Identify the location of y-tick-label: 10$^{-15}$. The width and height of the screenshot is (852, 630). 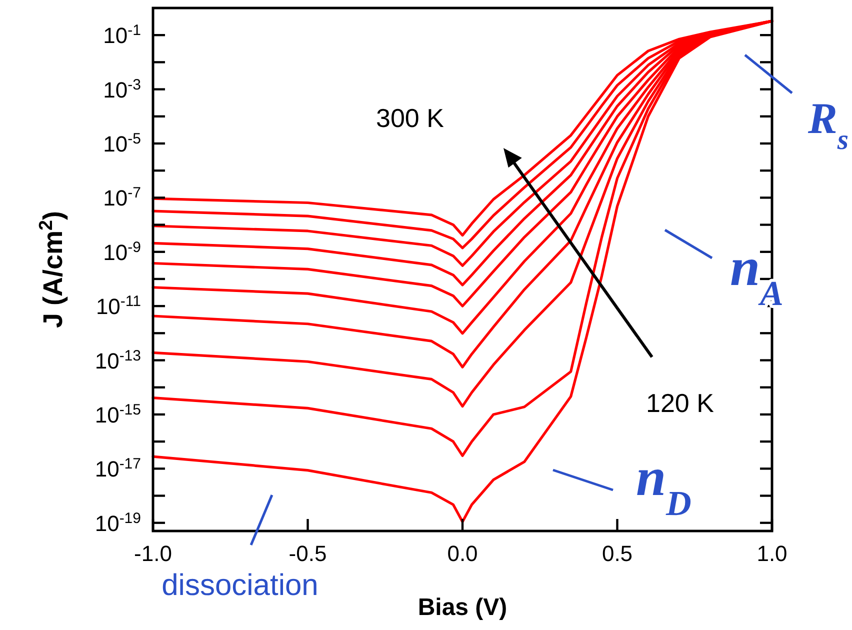
(117, 414).